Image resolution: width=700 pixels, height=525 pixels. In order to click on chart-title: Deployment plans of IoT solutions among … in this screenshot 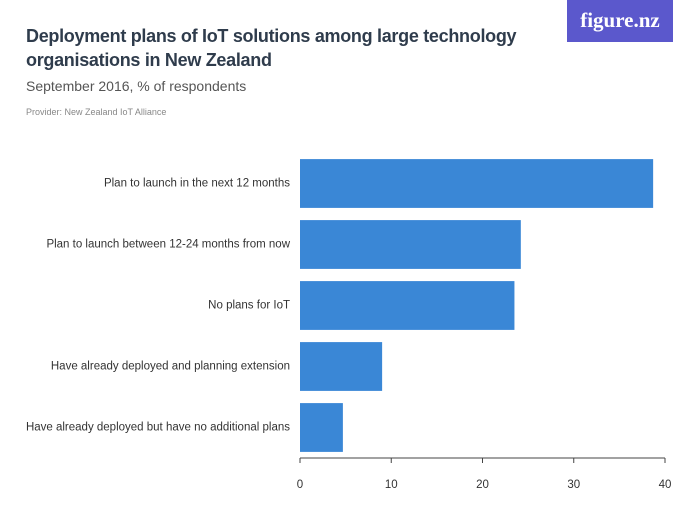, I will do `click(271, 48)`.